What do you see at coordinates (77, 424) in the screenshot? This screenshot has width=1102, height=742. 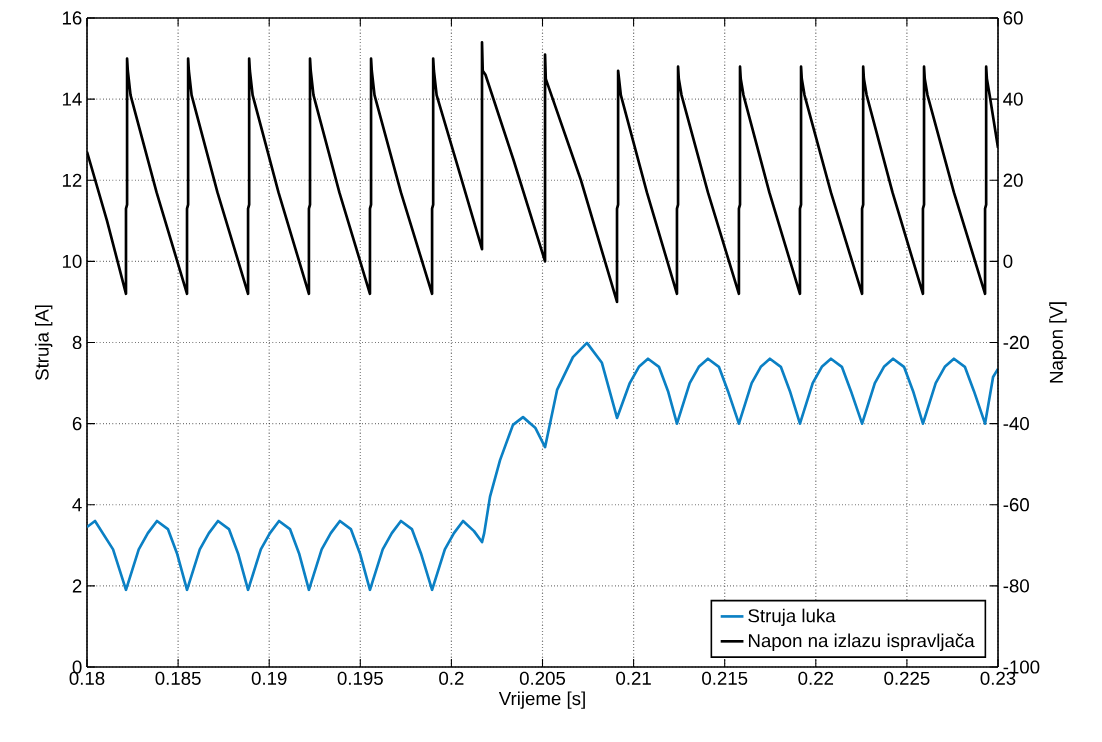 I see `y-tick-label: 6` at bounding box center [77, 424].